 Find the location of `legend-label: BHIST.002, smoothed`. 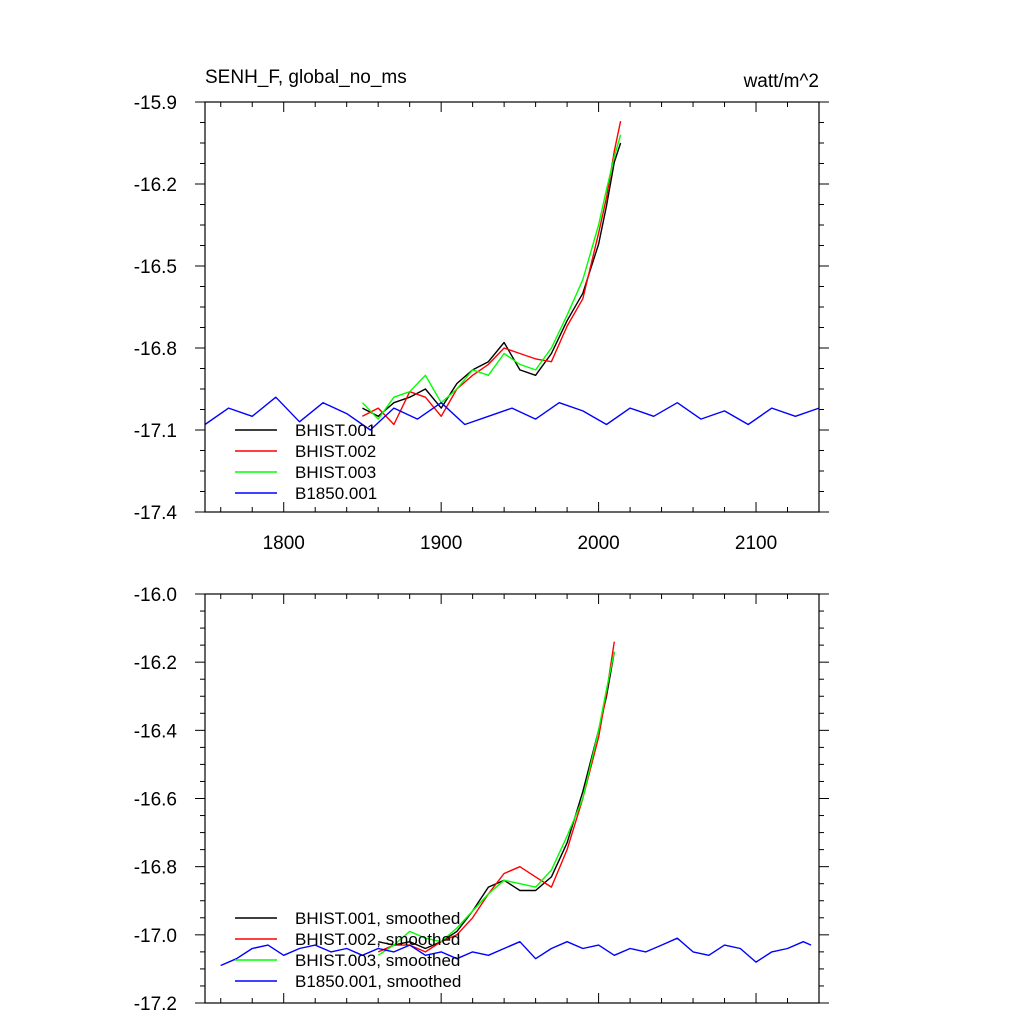

legend-label: BHIST.002, smoothed is located at coordinates (377, 939).